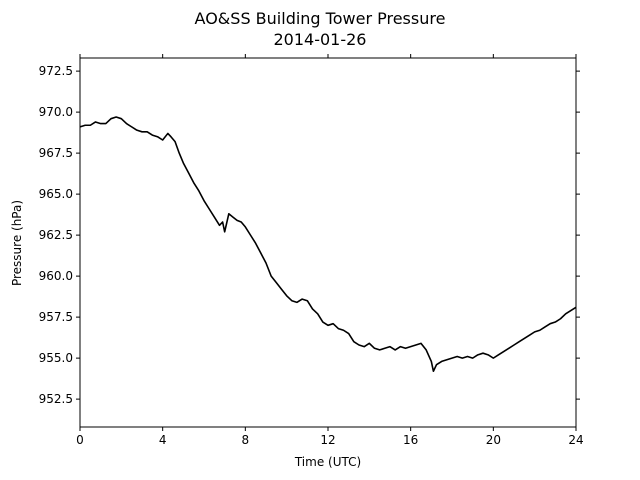 The height and width of the screenshot is (480, 640). What do you see at coordinates (56, 153) in the screenshot?
I see `y-tick-label: 967.5` at bounding box center [56, 153].